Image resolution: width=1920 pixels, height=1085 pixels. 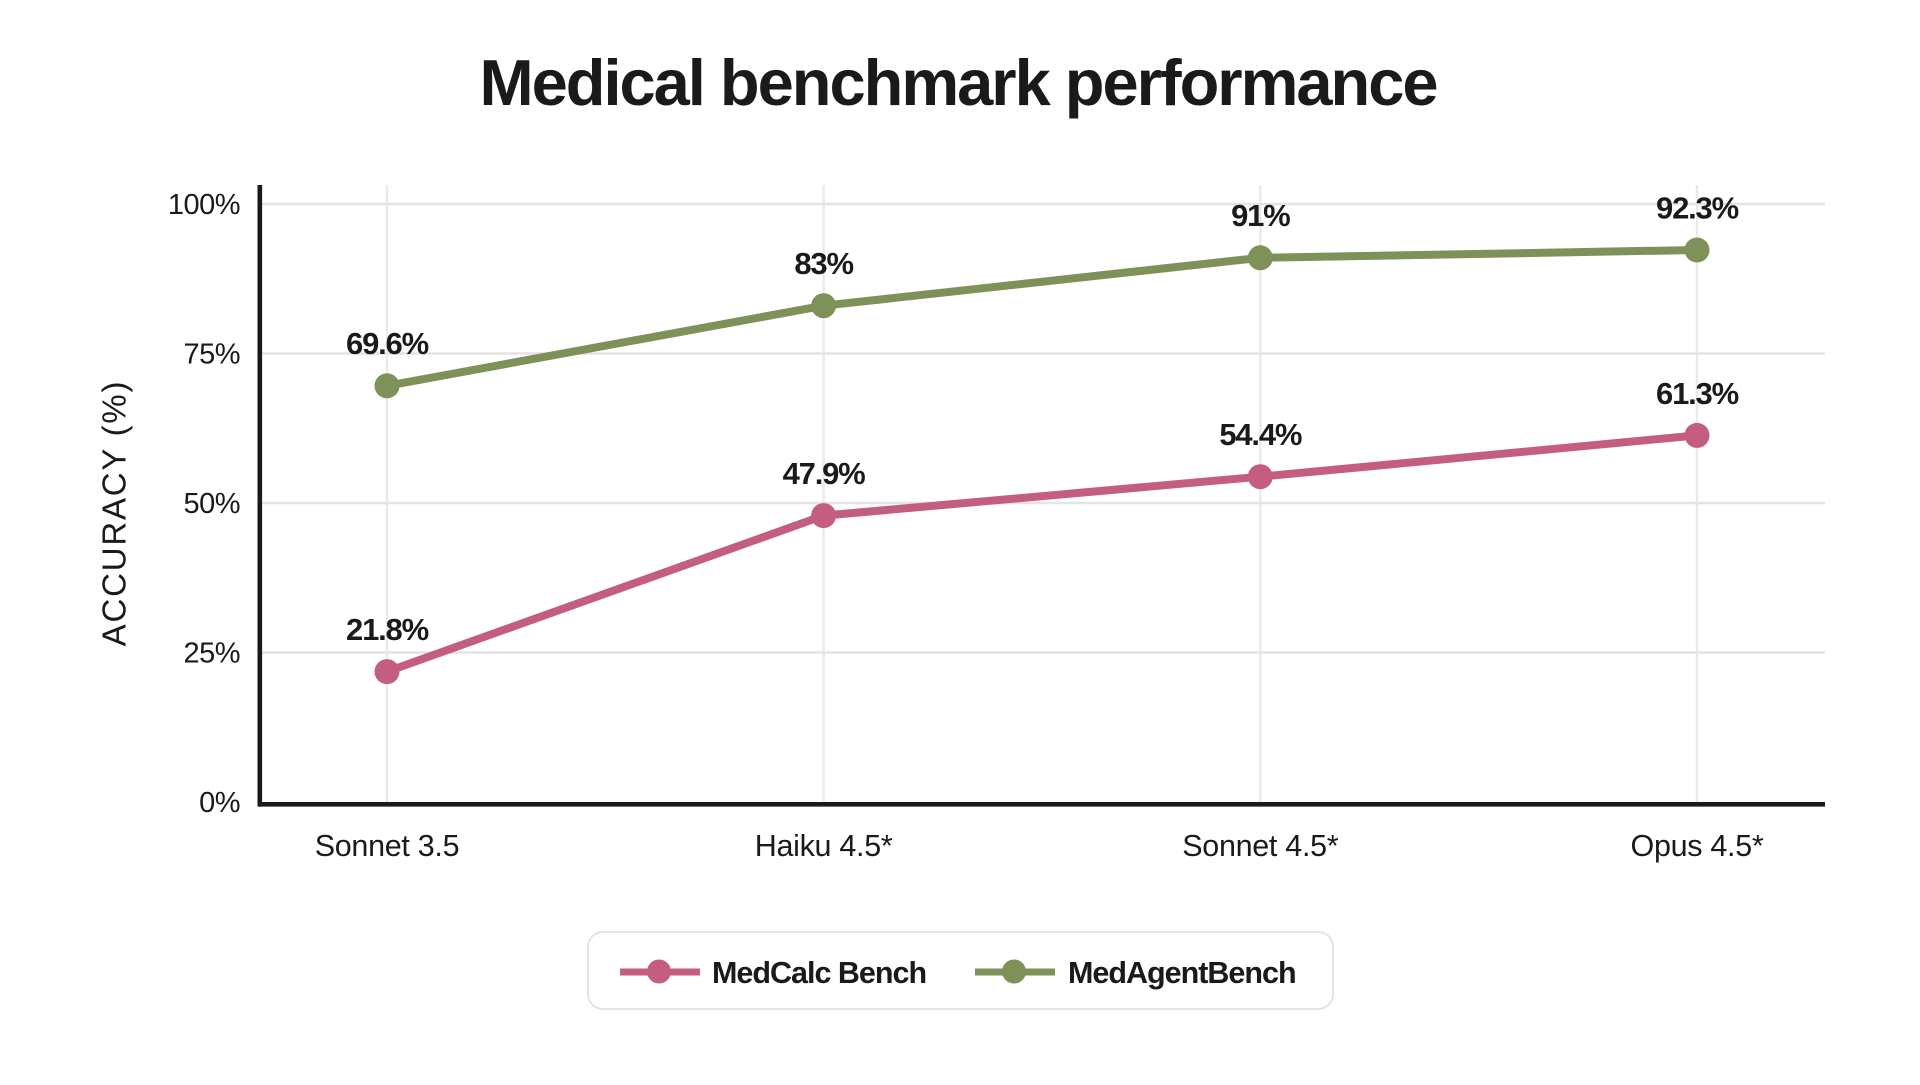 I want to click on svg-text: 25%, so click(x=211, y=654).